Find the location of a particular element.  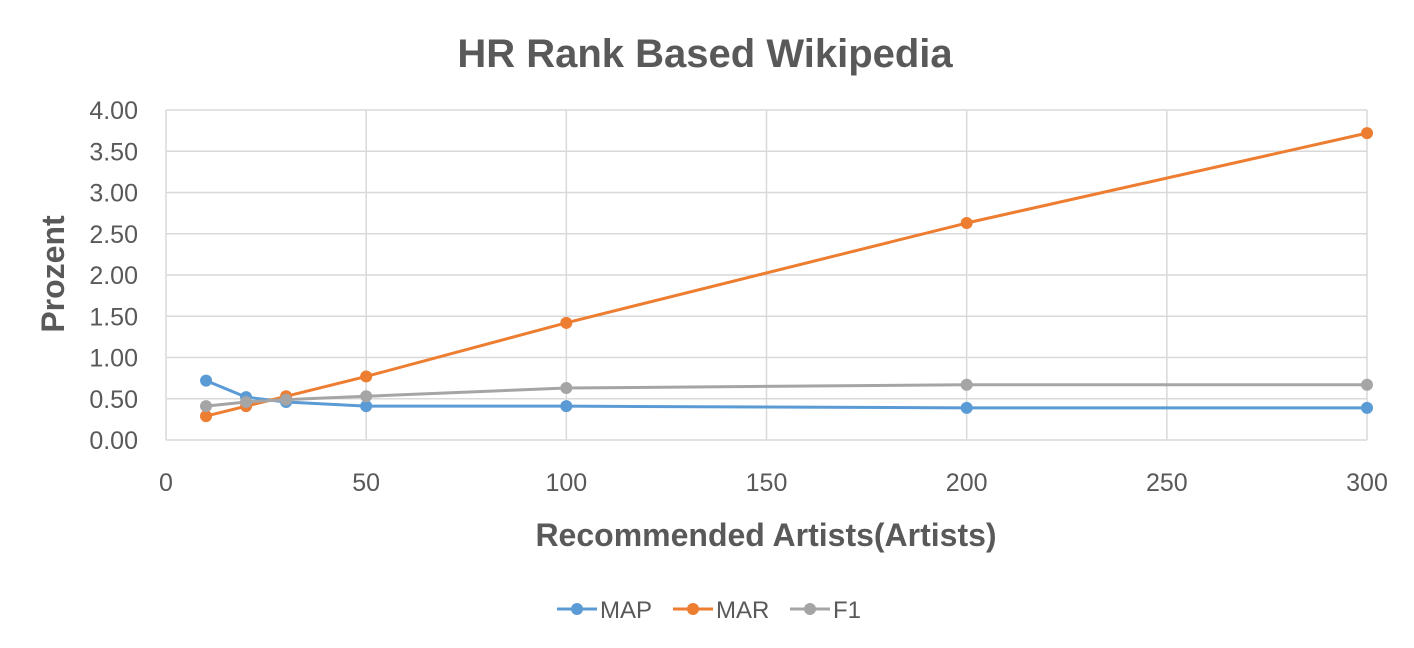

legend-item-map: MAP is located at coordinates (604, 610).